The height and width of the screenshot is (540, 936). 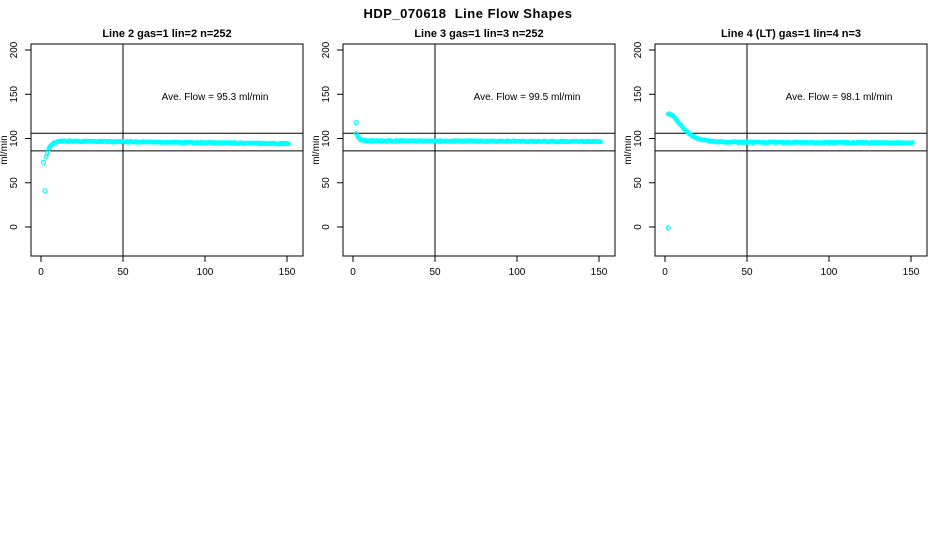 What do you see at coordinates (166, 34) in the screenshot?
I see `panel-title: Line 2 gas=1 lin=2 n=252` at bounding box center [166, 34].